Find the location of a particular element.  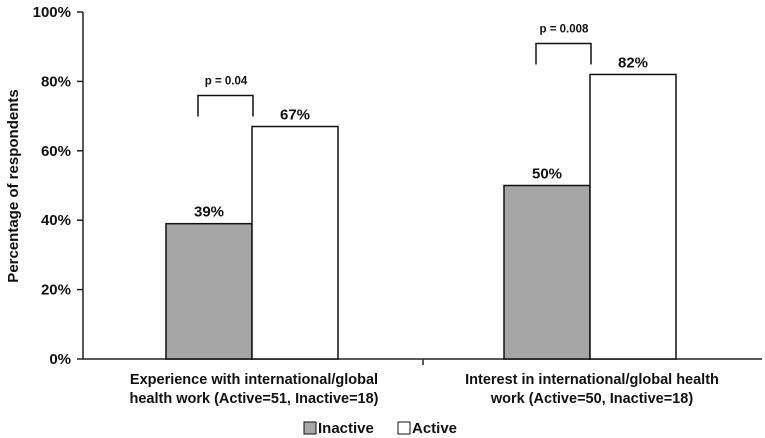

category-label-line2: health work (Active=51, Inactive=18) is located at coordinates (253, 399).